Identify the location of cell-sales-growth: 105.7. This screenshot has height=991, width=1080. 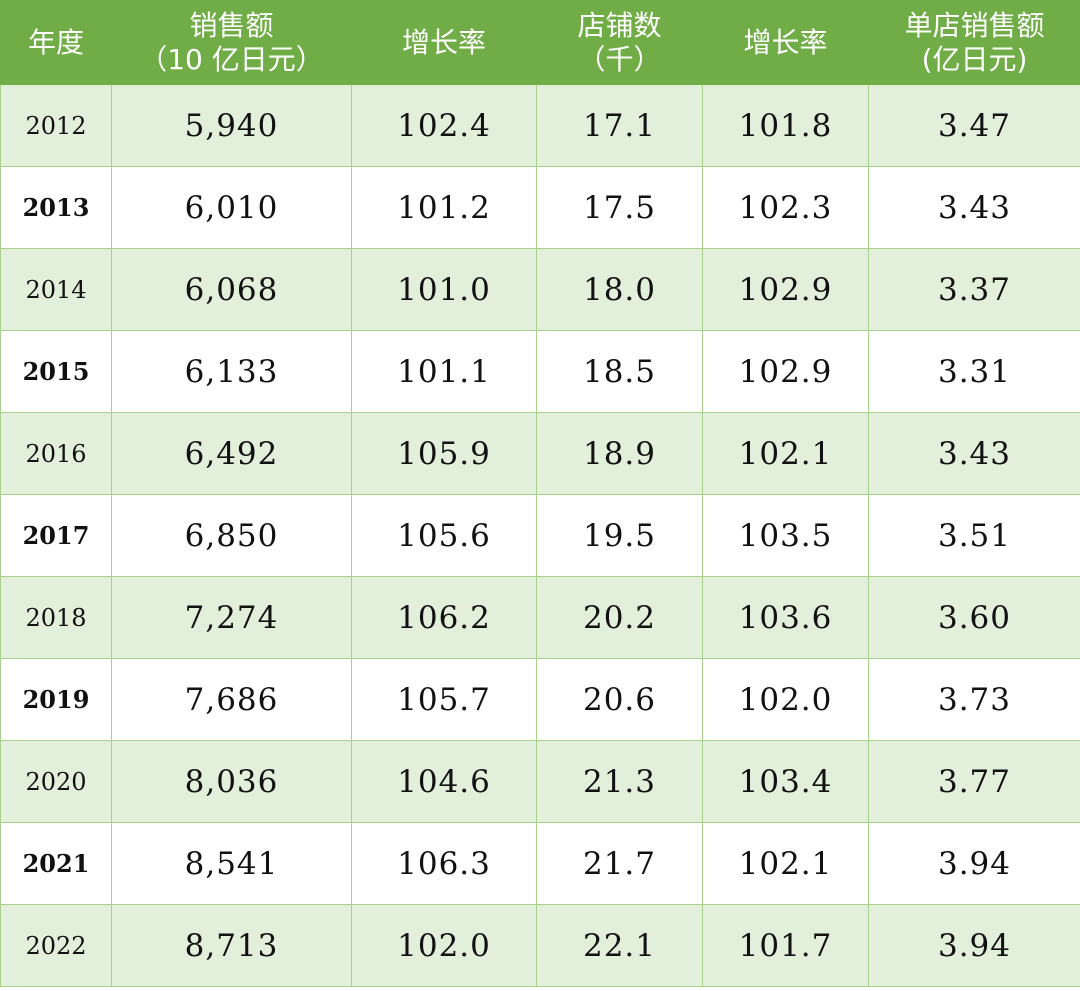
(444, 699).